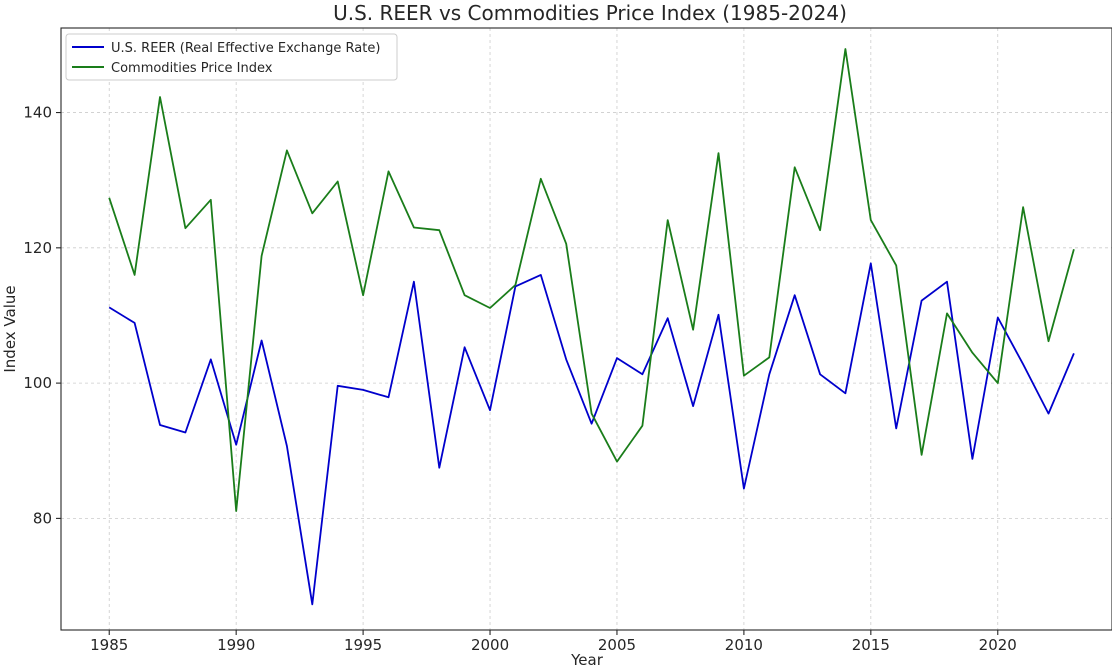 This screenshot has width=1112, height=666. I want to click on x-tick-label: 2020, so click(998, 645).